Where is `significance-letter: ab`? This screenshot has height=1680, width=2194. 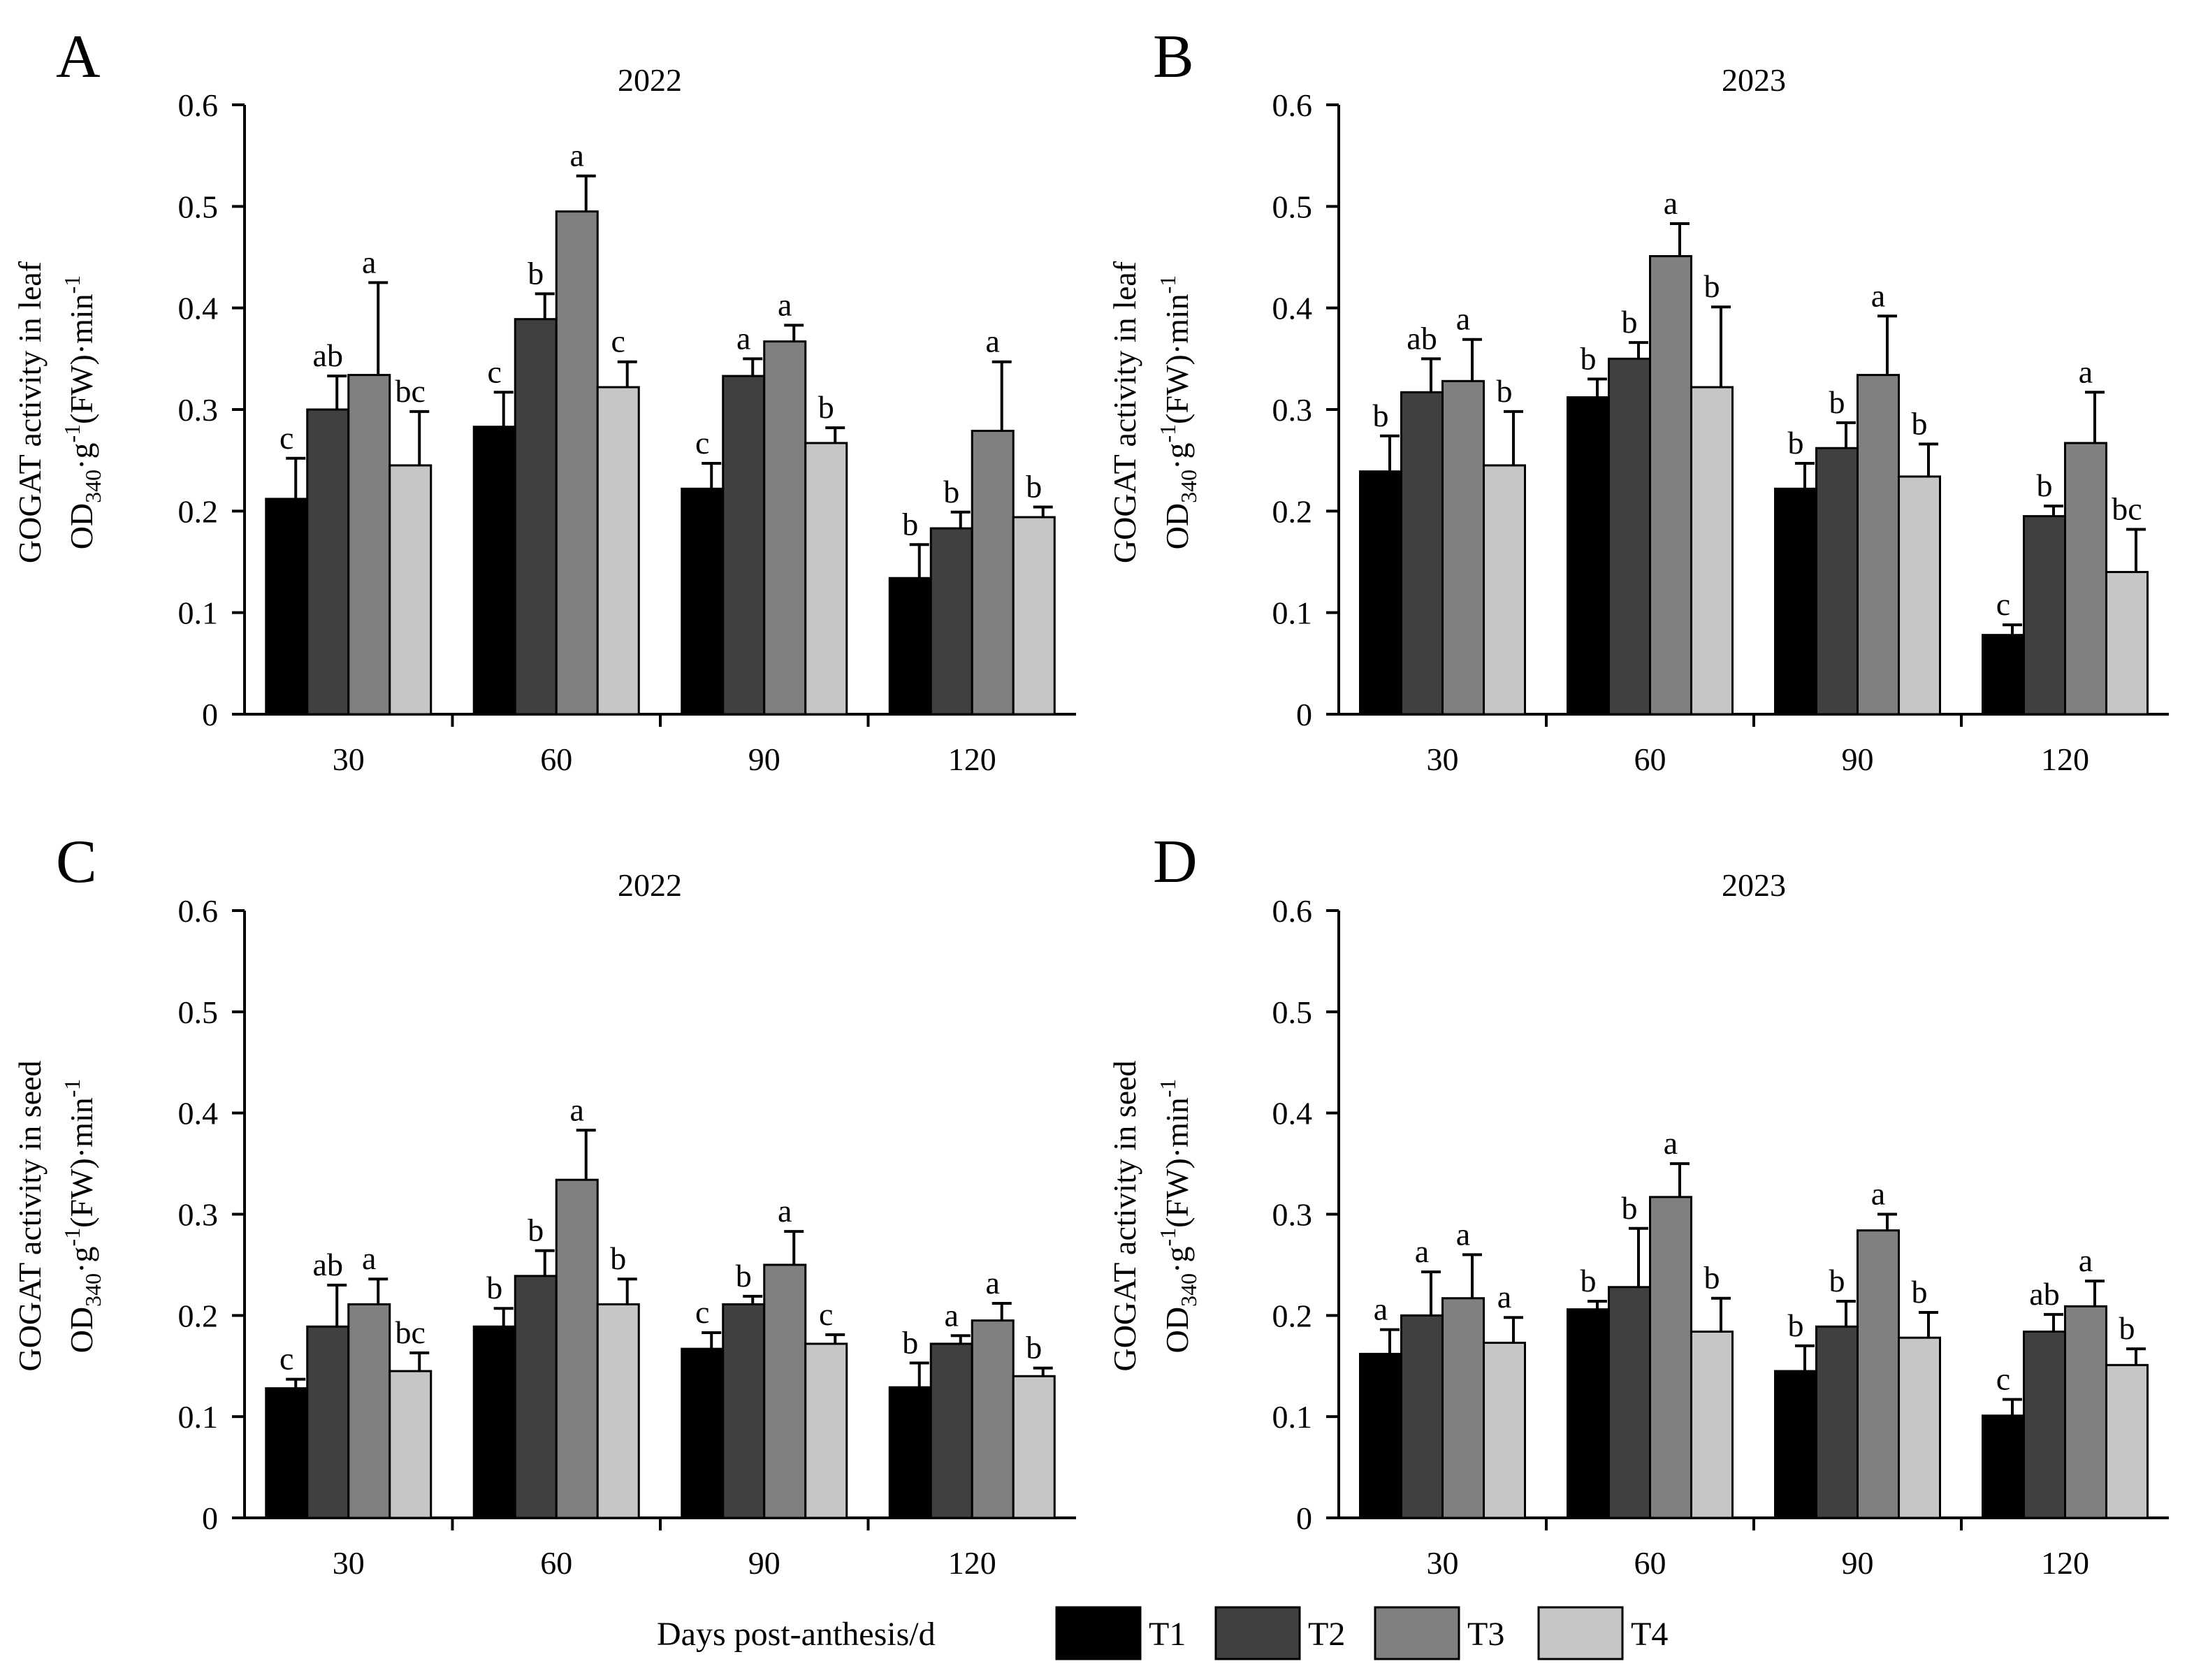
significance-letter: ab is located at coordinates (1422, 338).